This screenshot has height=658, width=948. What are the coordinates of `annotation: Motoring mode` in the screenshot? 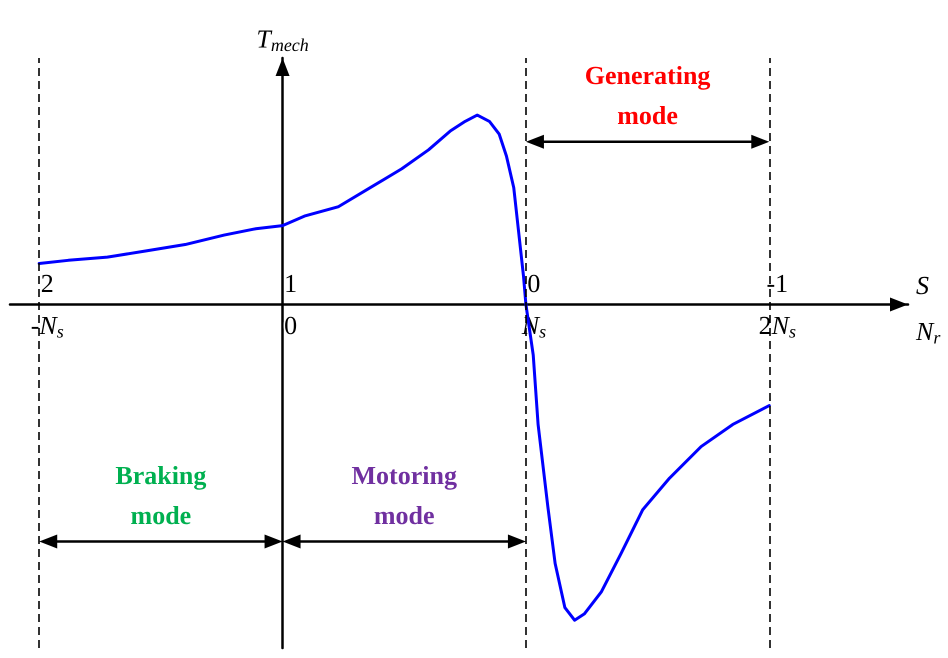 It's located at (404, 496).